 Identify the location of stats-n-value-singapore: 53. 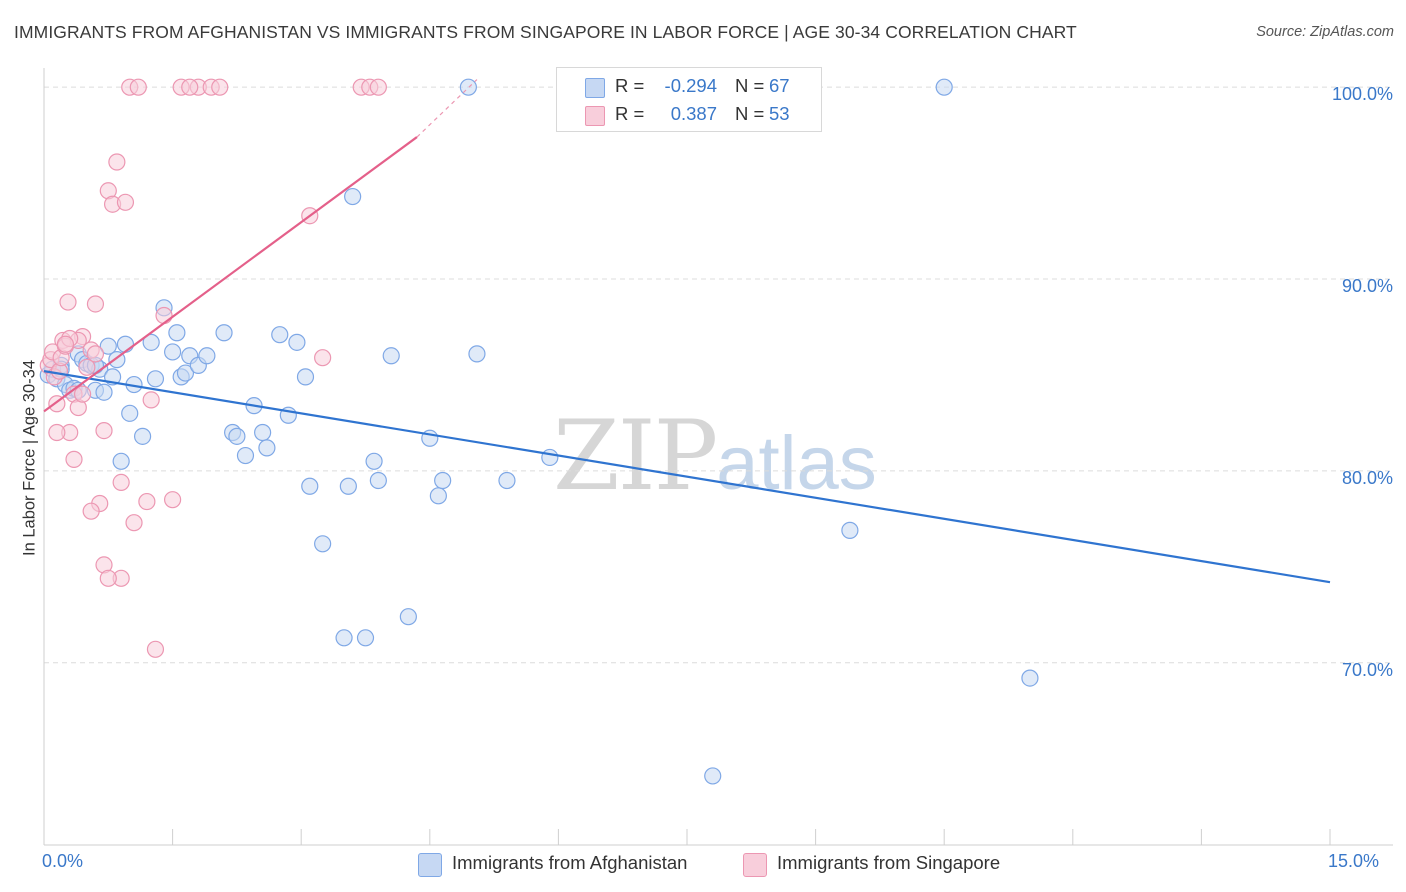
(779, 113).